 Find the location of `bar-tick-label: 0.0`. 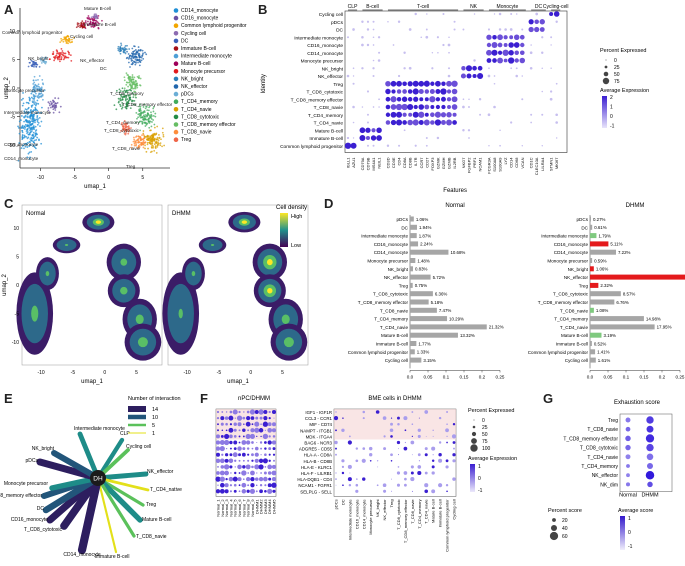

bar-tick-label: 0.0 is located at coordinates (410, 376).